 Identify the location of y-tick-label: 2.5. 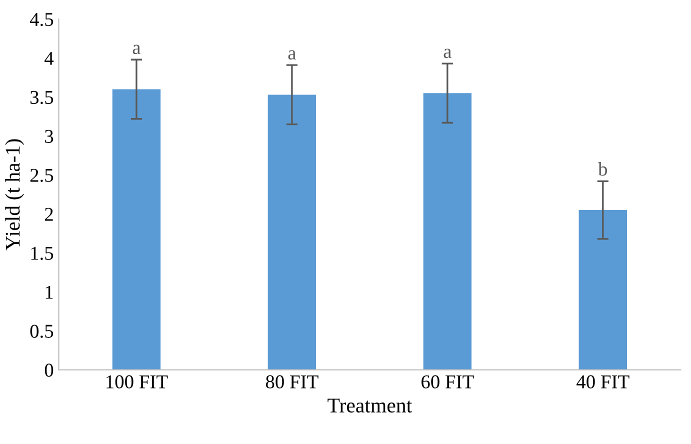
(42, 175).